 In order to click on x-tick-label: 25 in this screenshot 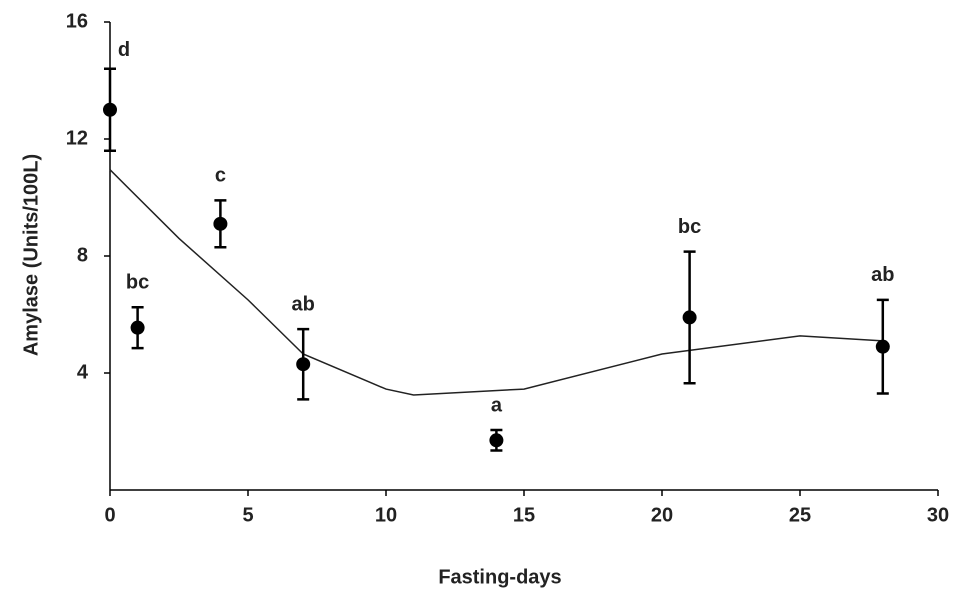, I will do `click(800, 515)`.